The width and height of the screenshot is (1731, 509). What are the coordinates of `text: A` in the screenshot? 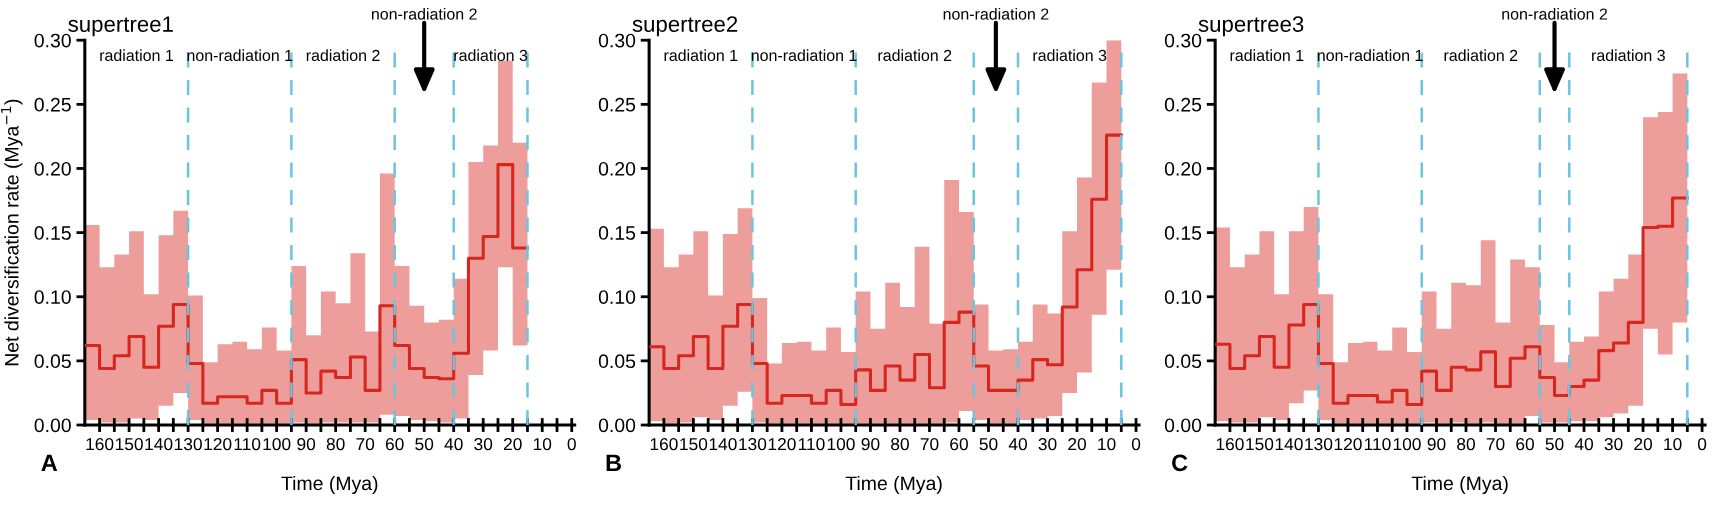 It's located at (49, 462).